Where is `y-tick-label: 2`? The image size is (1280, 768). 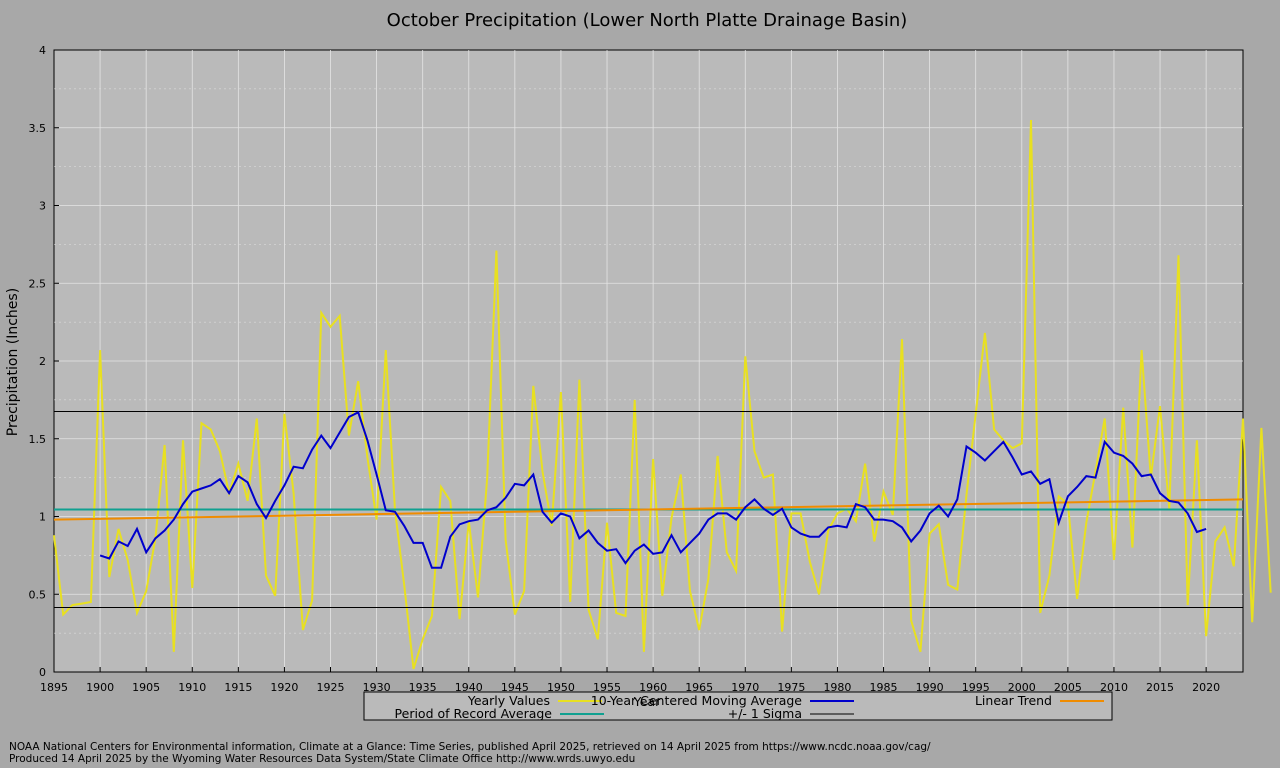 y-tick-label: 2 is located at coordinates (42, 361).